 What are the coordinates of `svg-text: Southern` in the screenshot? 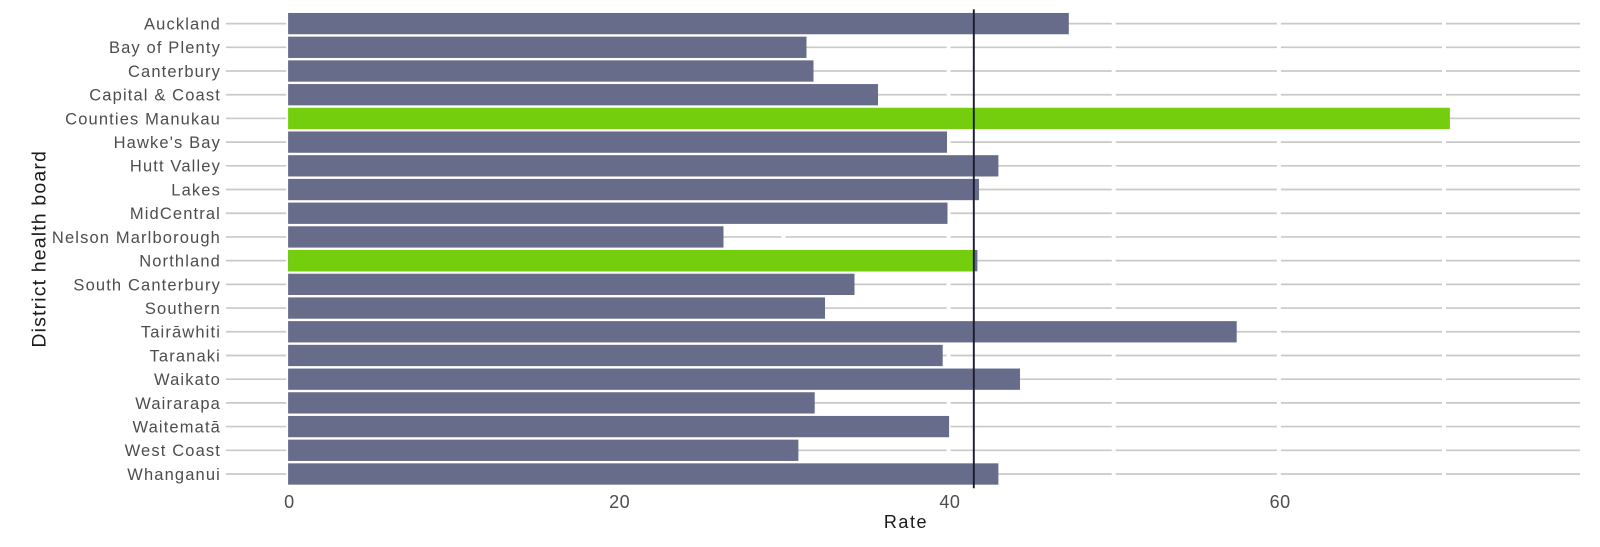 It's located at (183, 309).